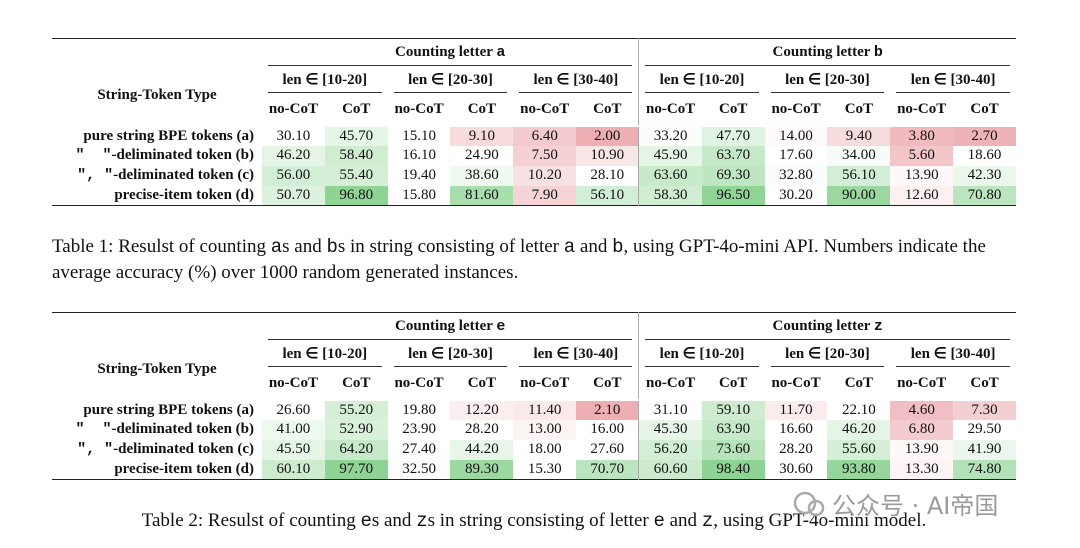 This screenshot has width=1080, height=548. Describe the element at coordinates (356, 195) in the screenshot. I see `cell: 96.80` at that location.